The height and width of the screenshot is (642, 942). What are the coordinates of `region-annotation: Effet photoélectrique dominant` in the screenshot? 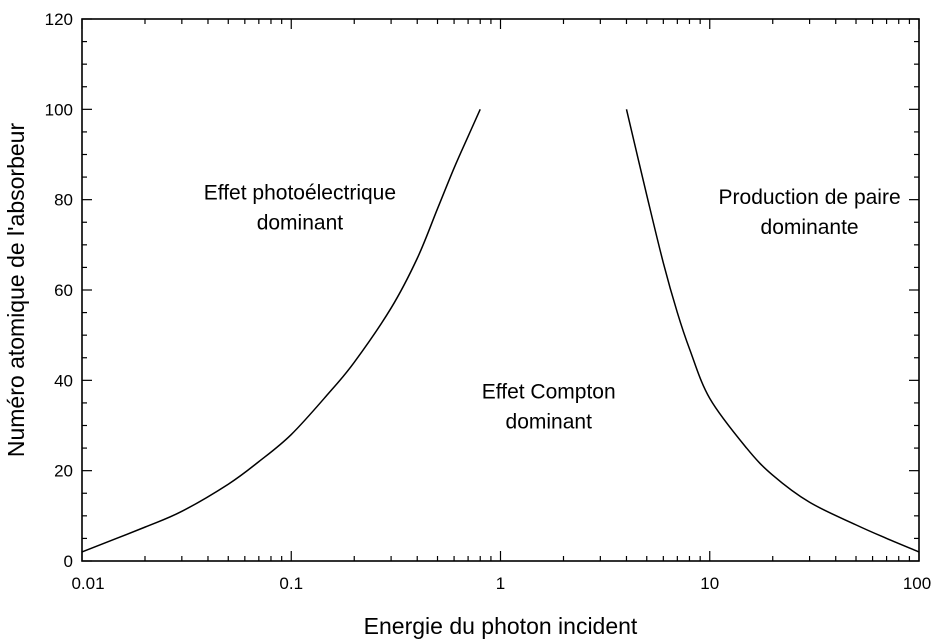 It's located at (300, 208).